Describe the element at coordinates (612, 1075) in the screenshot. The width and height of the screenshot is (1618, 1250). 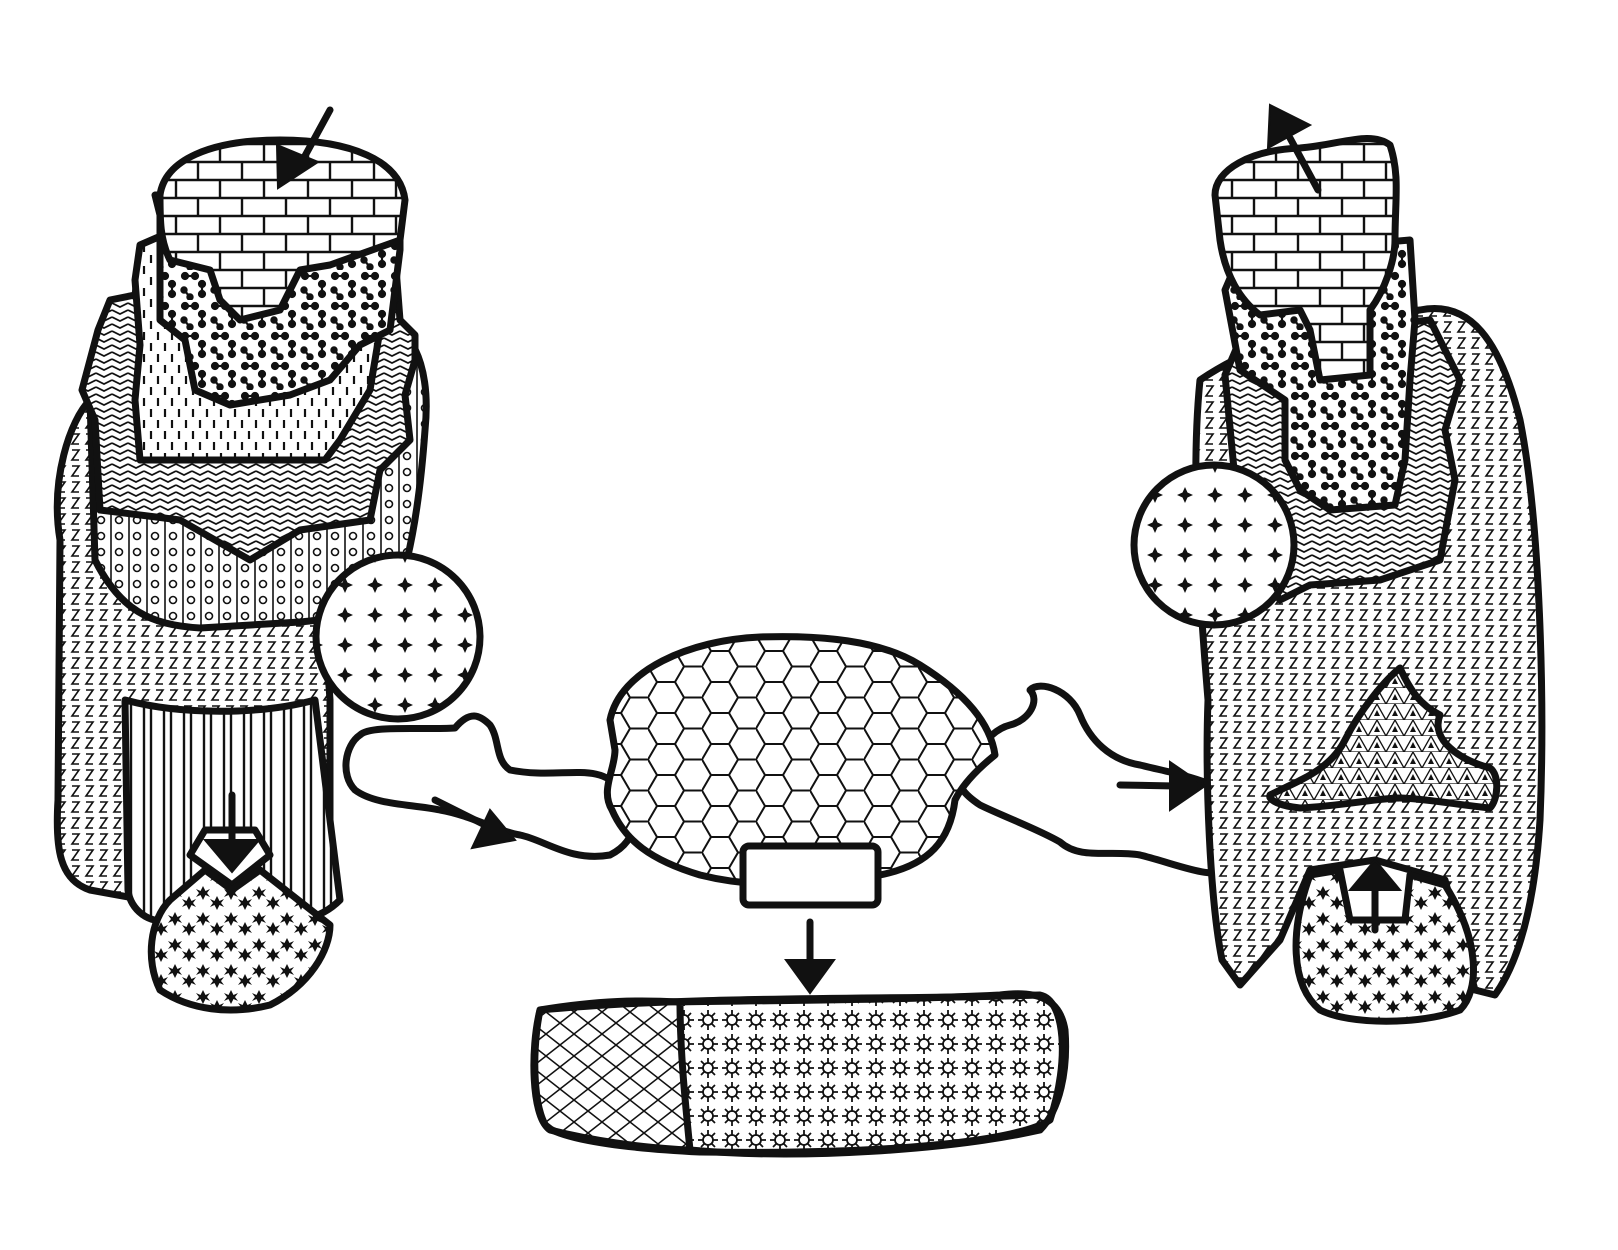
I see `product-bar-diamond` at that location.